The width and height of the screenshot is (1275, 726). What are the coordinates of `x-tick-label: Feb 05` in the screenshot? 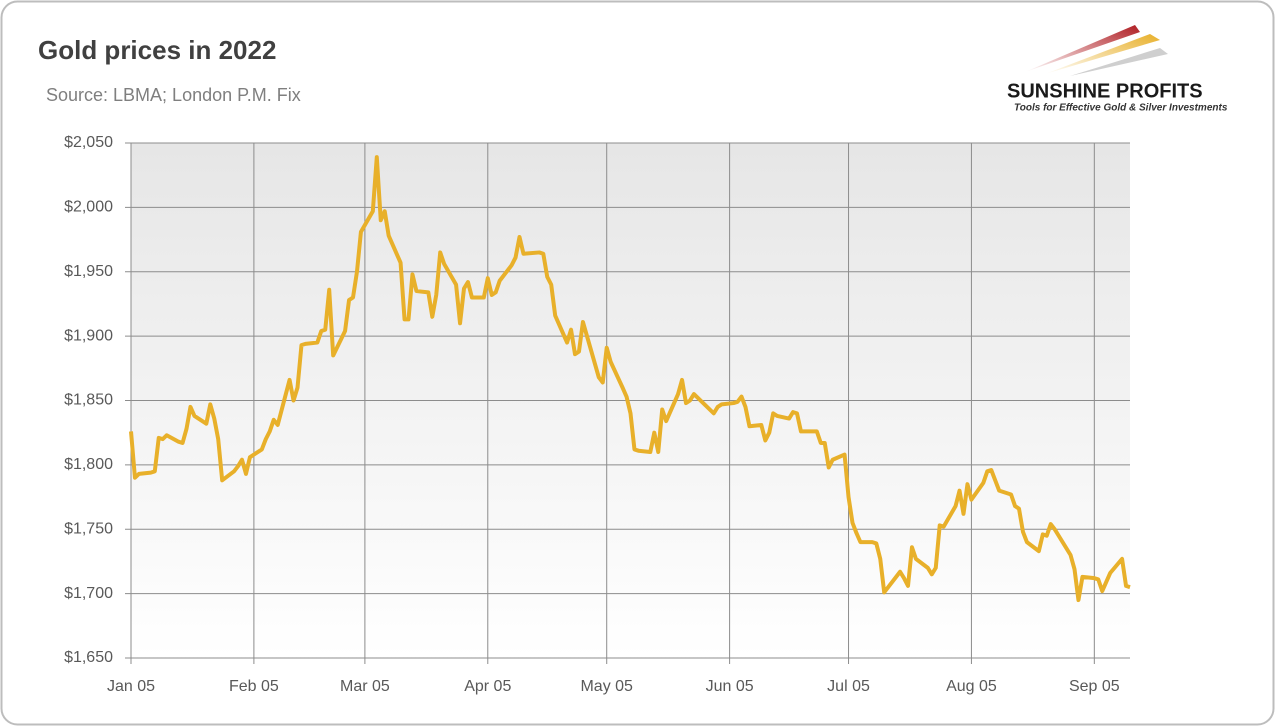 It's located at (254, 686).